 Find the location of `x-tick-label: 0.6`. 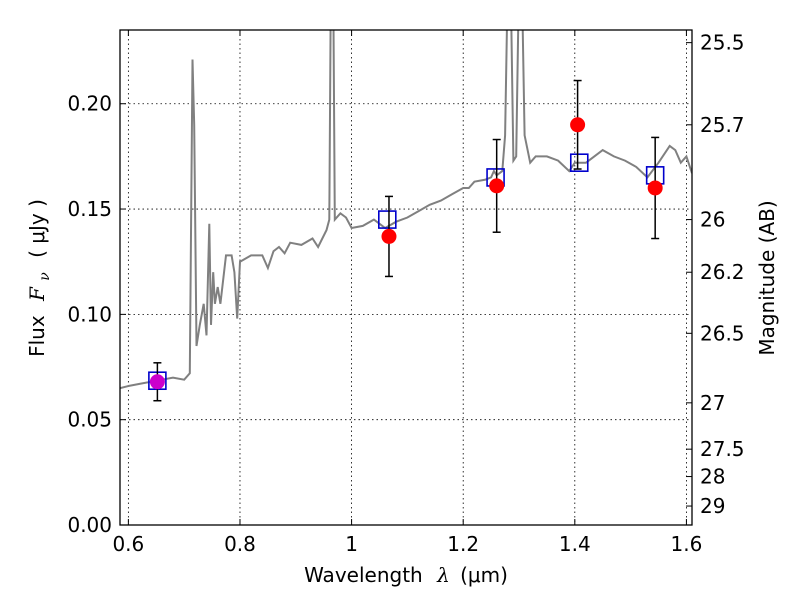

x-tick-label: 0.6 is located at coordinates (128, 544).